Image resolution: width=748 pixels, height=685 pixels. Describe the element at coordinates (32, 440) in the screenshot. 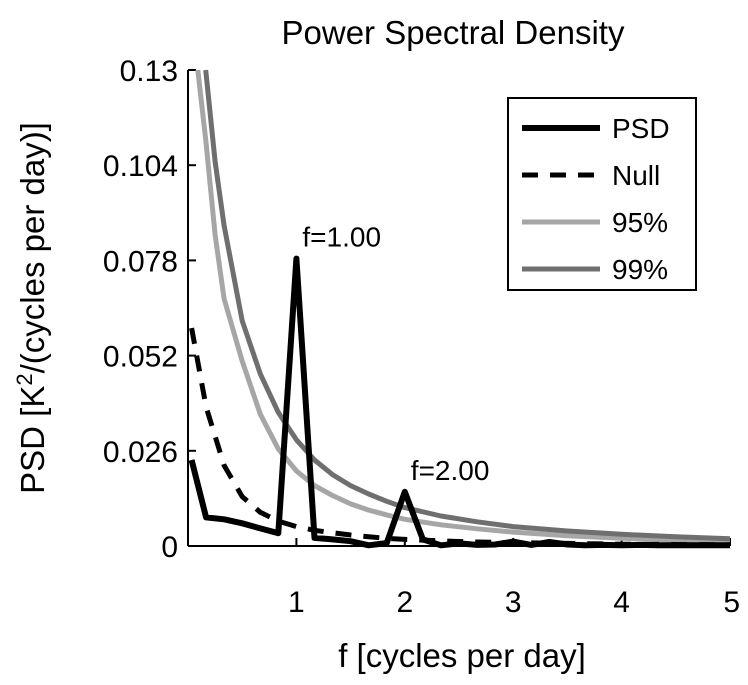

I see `y-axis-title-prefix: PSD [K` at that location.